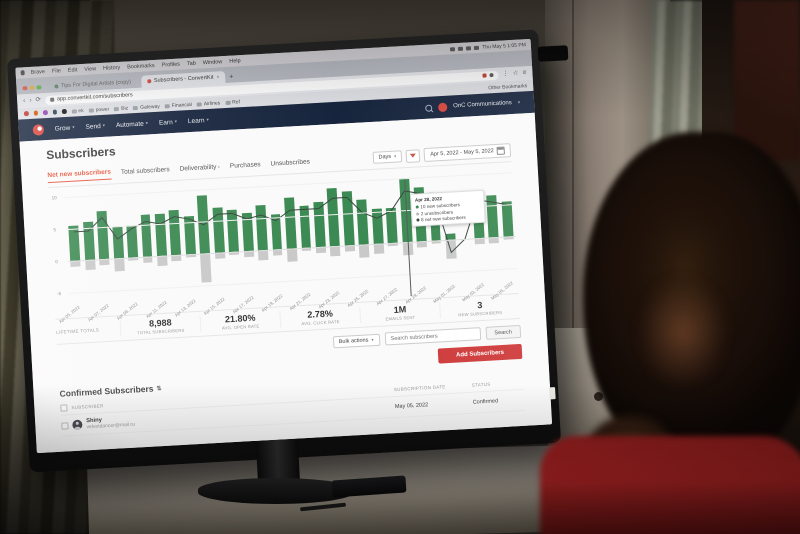 The width and height of the screenshot is (800, 534). Describe the element at coordinates (168, 122) in the screenshot. I see `nav-item-earn: Earn ▾` at that location.